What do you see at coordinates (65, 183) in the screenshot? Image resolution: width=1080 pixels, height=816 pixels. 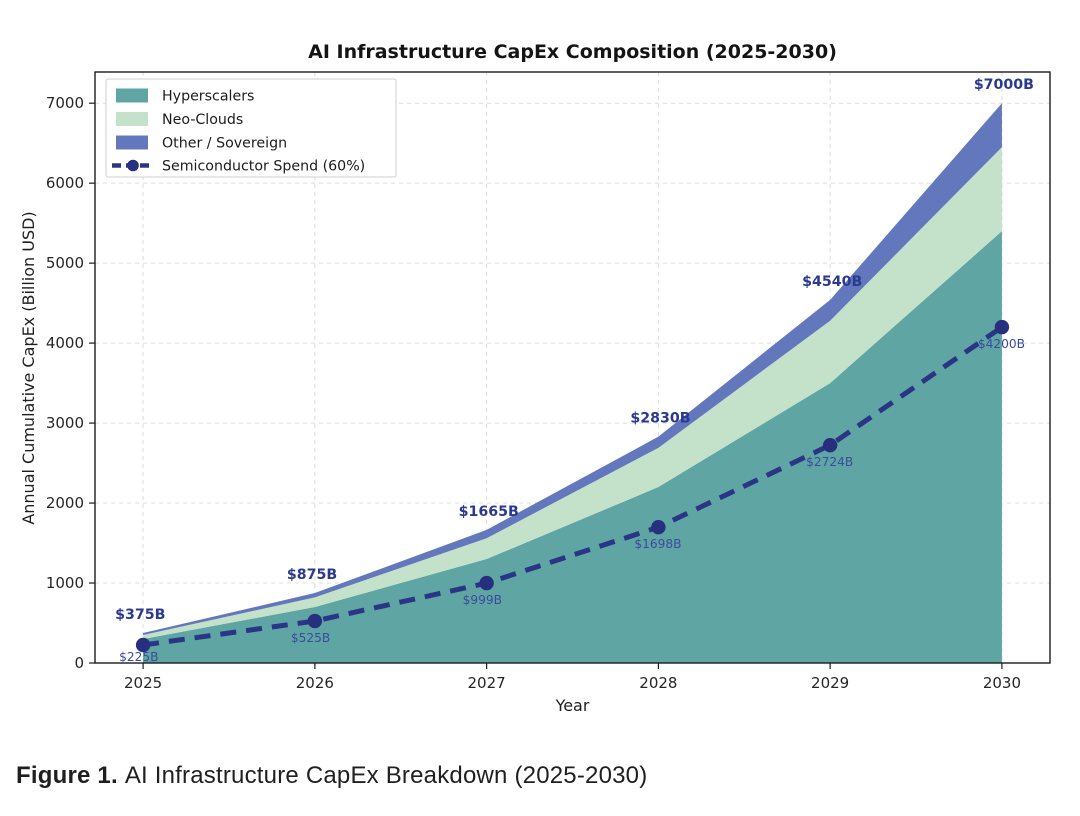 I see `y-tick-label: 6000` at bounding box center [65, 183].